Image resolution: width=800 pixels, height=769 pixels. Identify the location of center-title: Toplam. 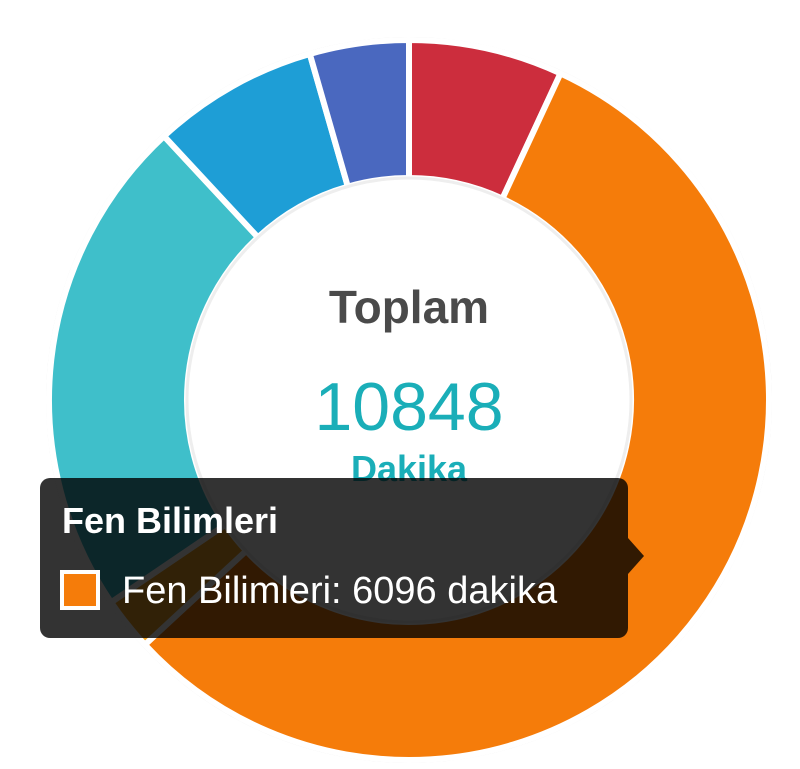
(409, 307).